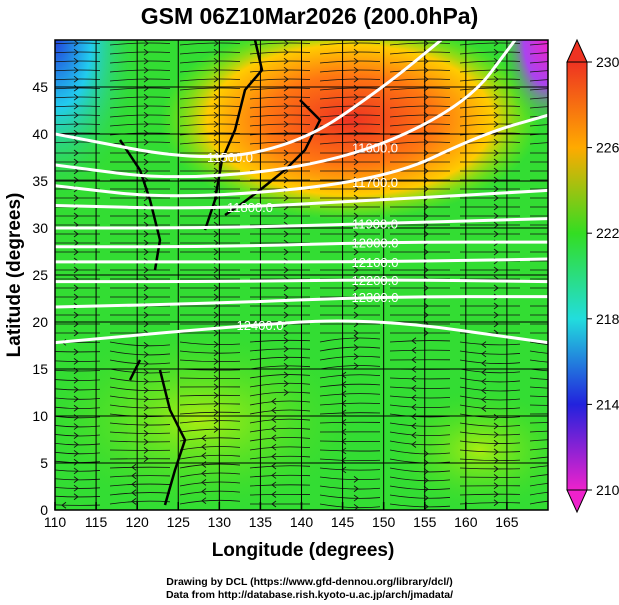 The height and width of the screenshot is (605, 619). I want to click on contour-label: 11700.0, so click(375, 182).